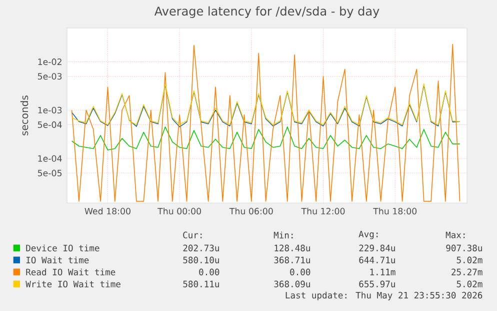 This screenshot has width=497, height=311. What do you see at coordinates (63, 248) in the screenshot?
I see `legend-label: Device IO time` at bounding box center [63, 248].